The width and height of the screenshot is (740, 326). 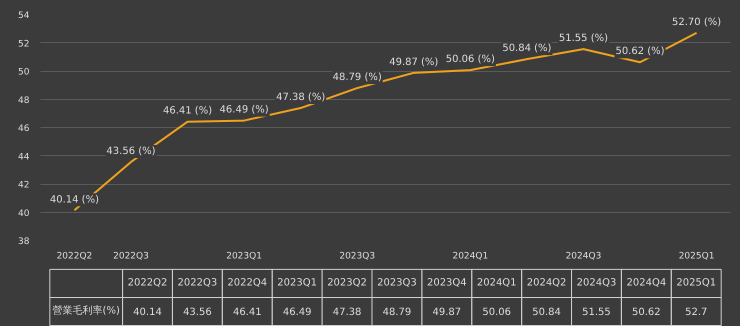 I want to click on y-tick-label: 52, so click(x=24, y=44).